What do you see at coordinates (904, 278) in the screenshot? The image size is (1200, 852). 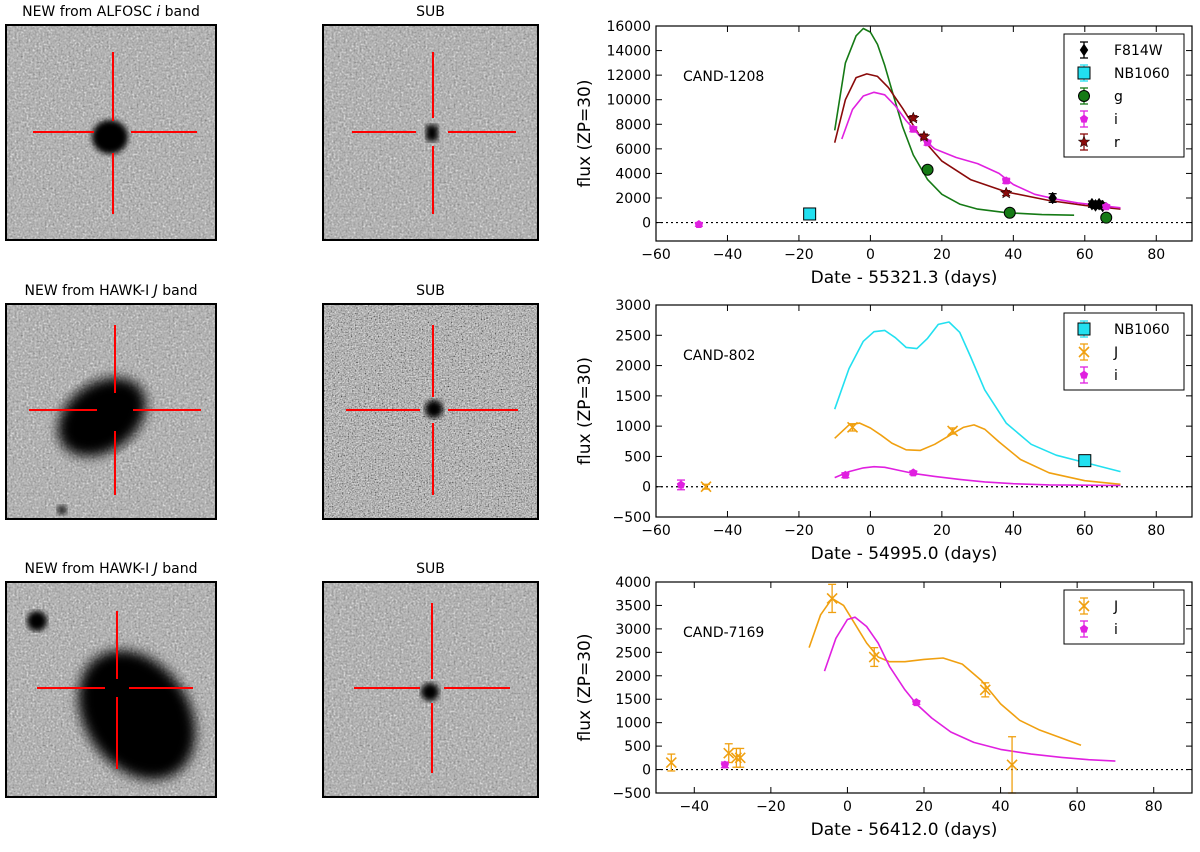 I see `x-axis-label: Date - 55321.3 (days)` at bounding box center [904, 278].